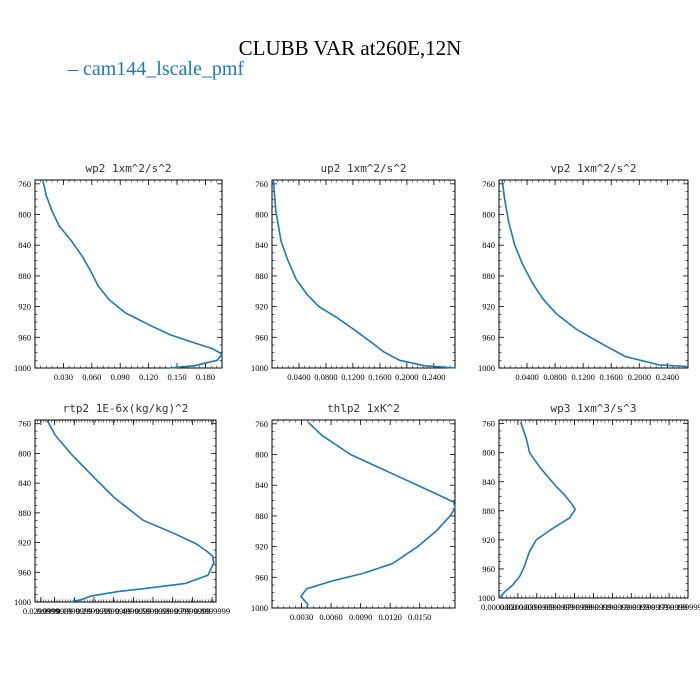 The height and width of the screenshot is (700, 700). I want to click on x-tick-label: 0.2999999, so click(94, 611).